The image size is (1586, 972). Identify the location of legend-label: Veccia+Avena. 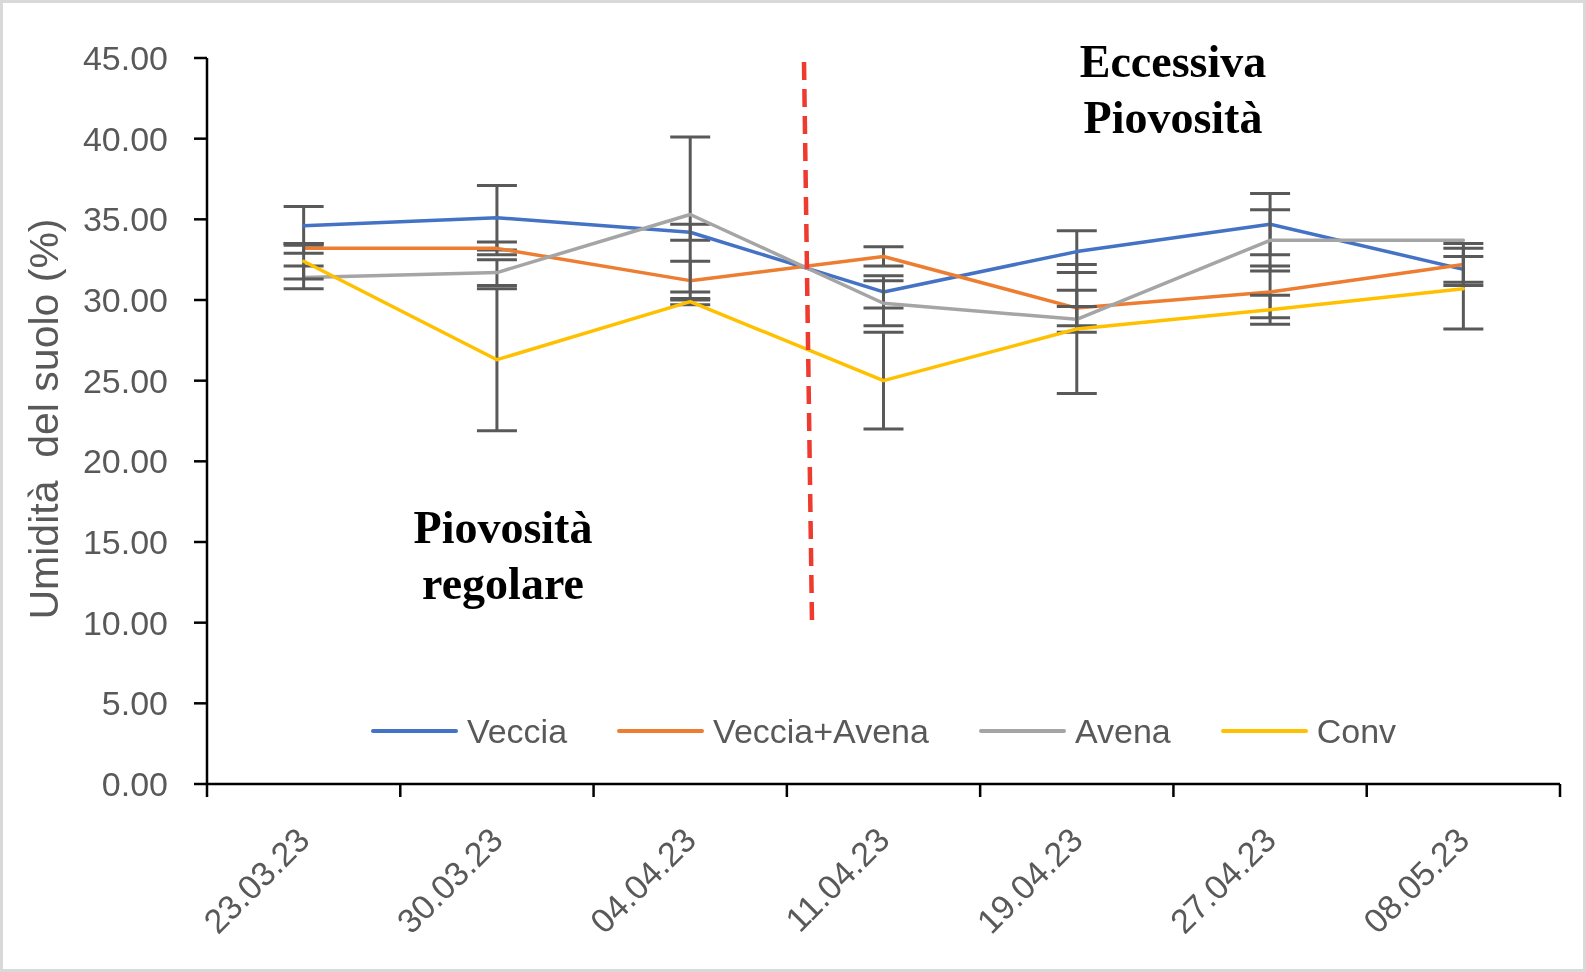
(821, 731).